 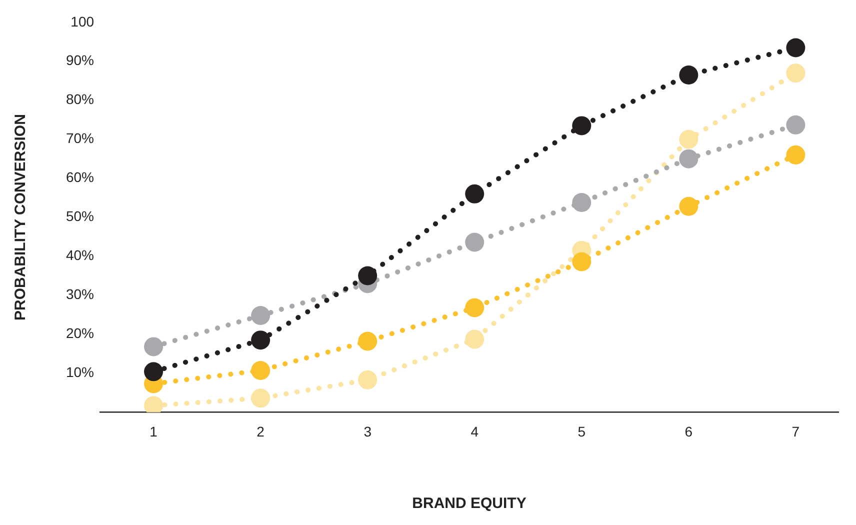 What do you see at coordinates (82, 21) in the screenshot?
I see `y-tick-label: 100` at bounding box center [82, 21].